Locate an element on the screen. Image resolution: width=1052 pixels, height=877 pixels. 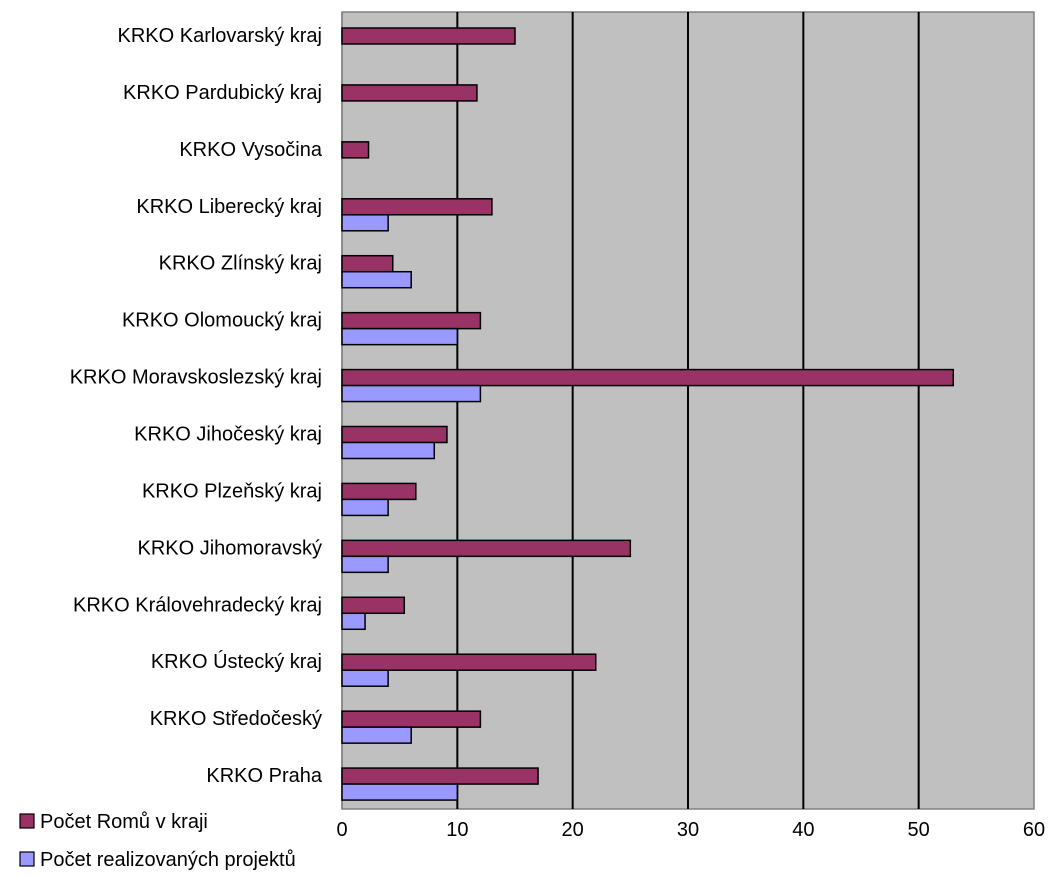
category-label: KRKO Královehradecký kraj is located at coordinates (197, 605).